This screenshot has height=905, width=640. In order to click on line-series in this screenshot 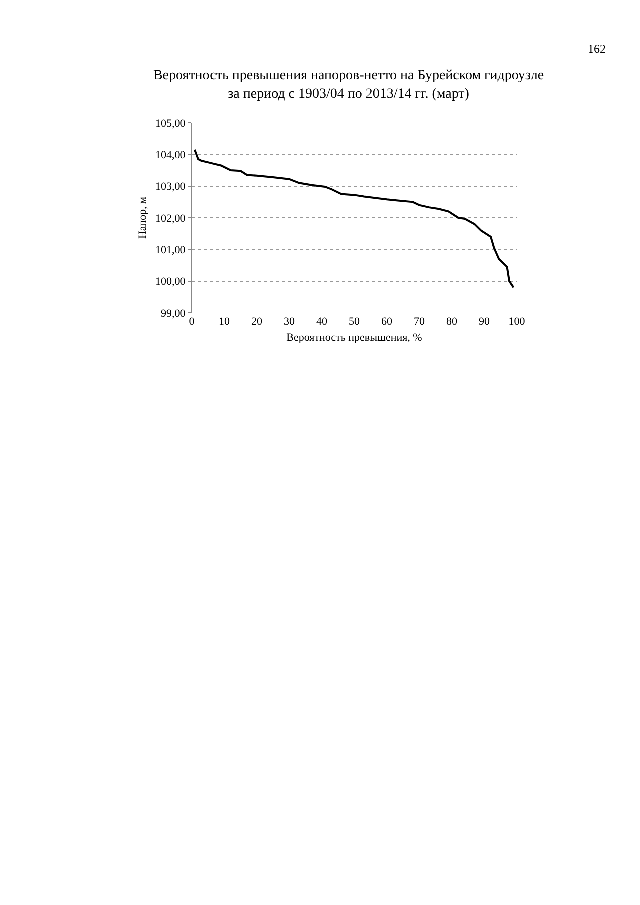, I will do `click(354, 218)`.